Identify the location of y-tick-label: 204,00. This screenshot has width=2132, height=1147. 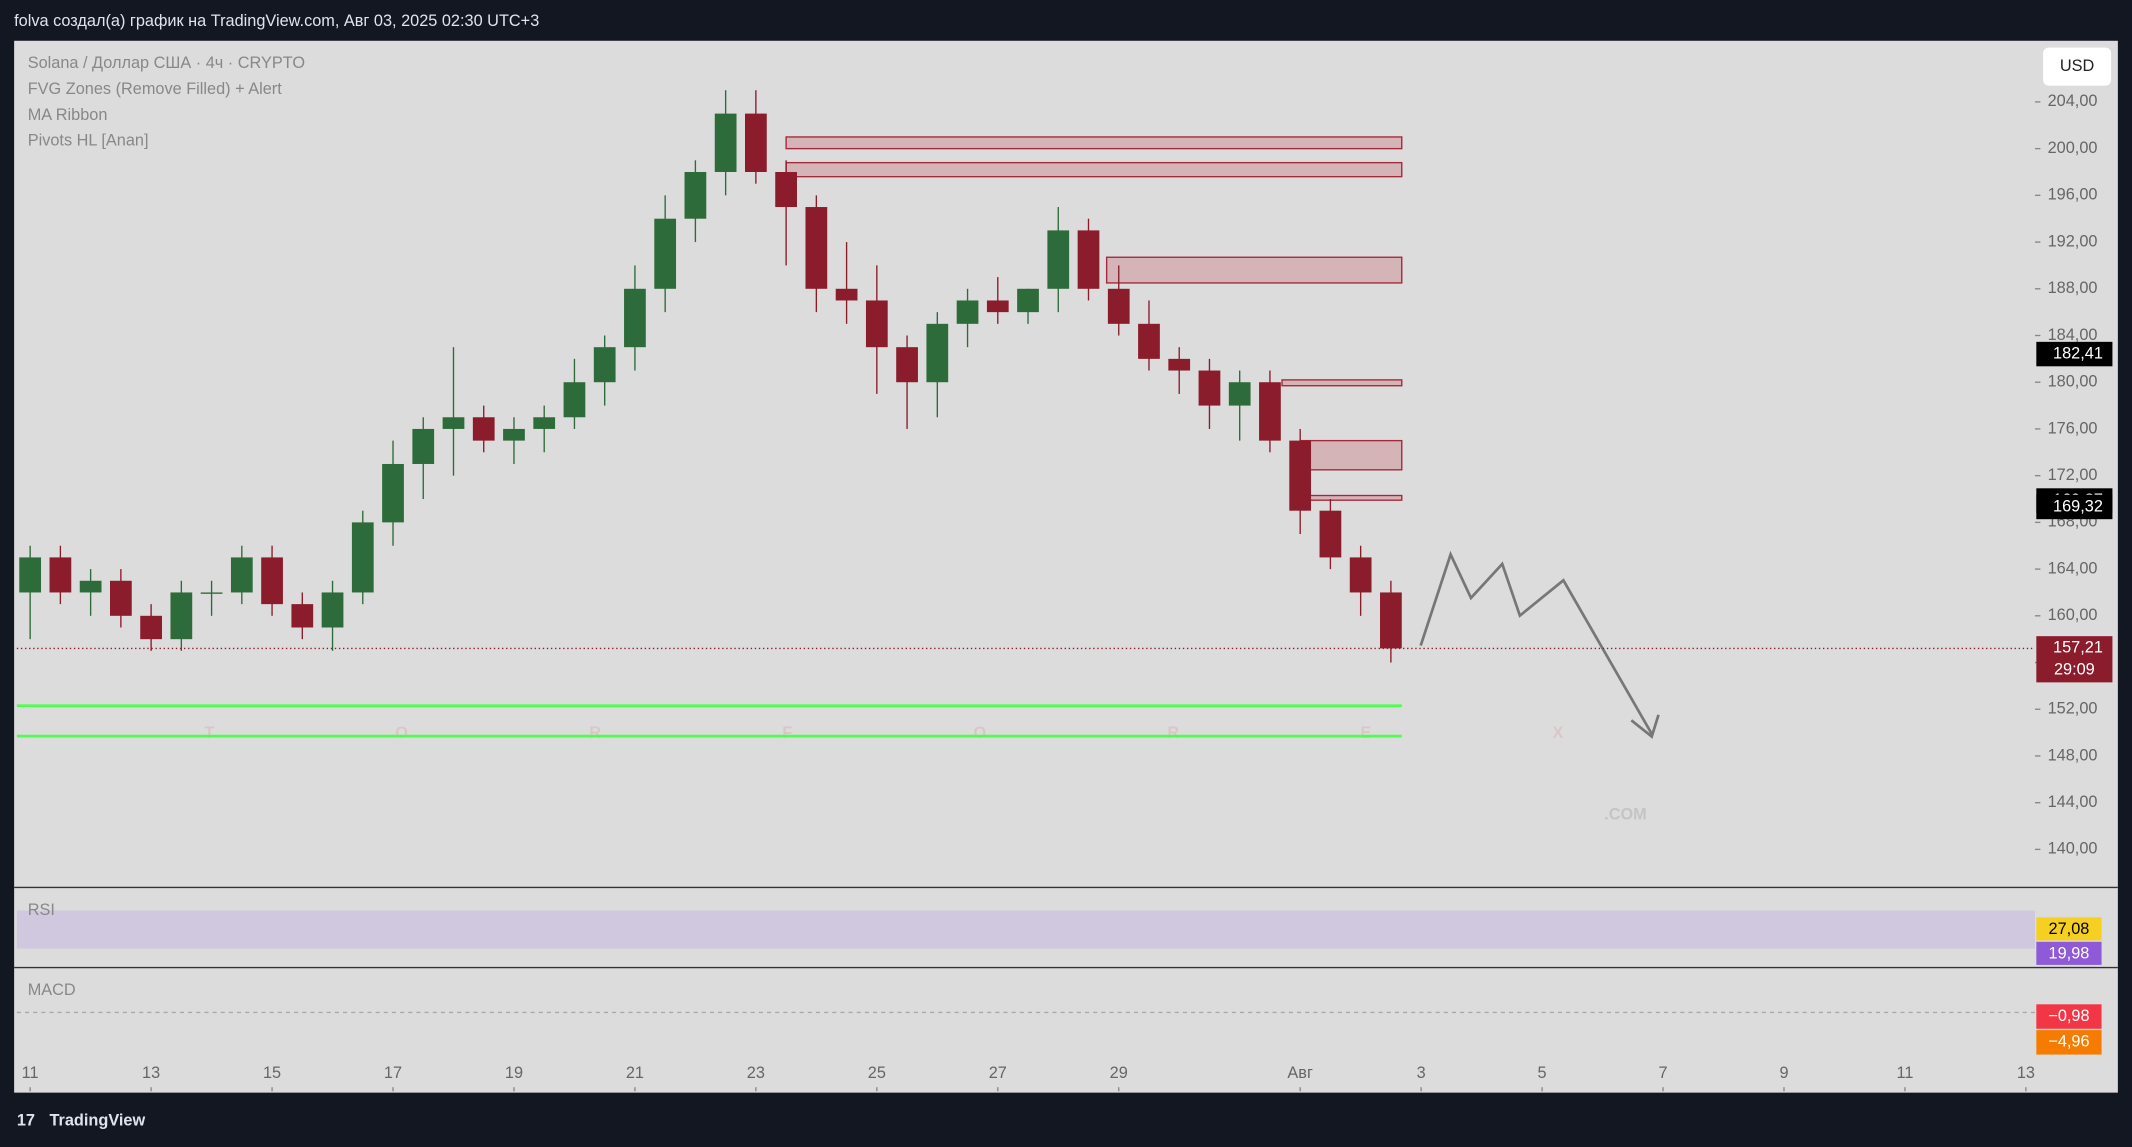
(2073, 101).